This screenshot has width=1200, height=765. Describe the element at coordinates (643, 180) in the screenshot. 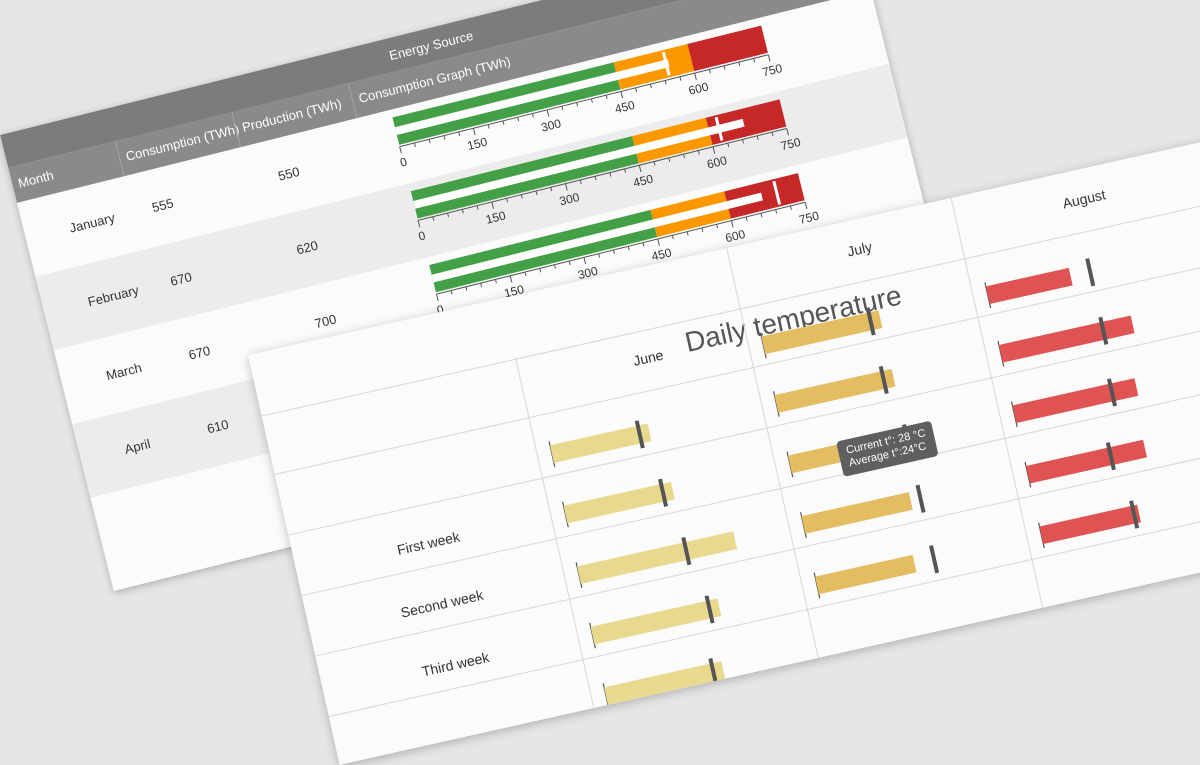

I see `tick-label: 450` at that location.